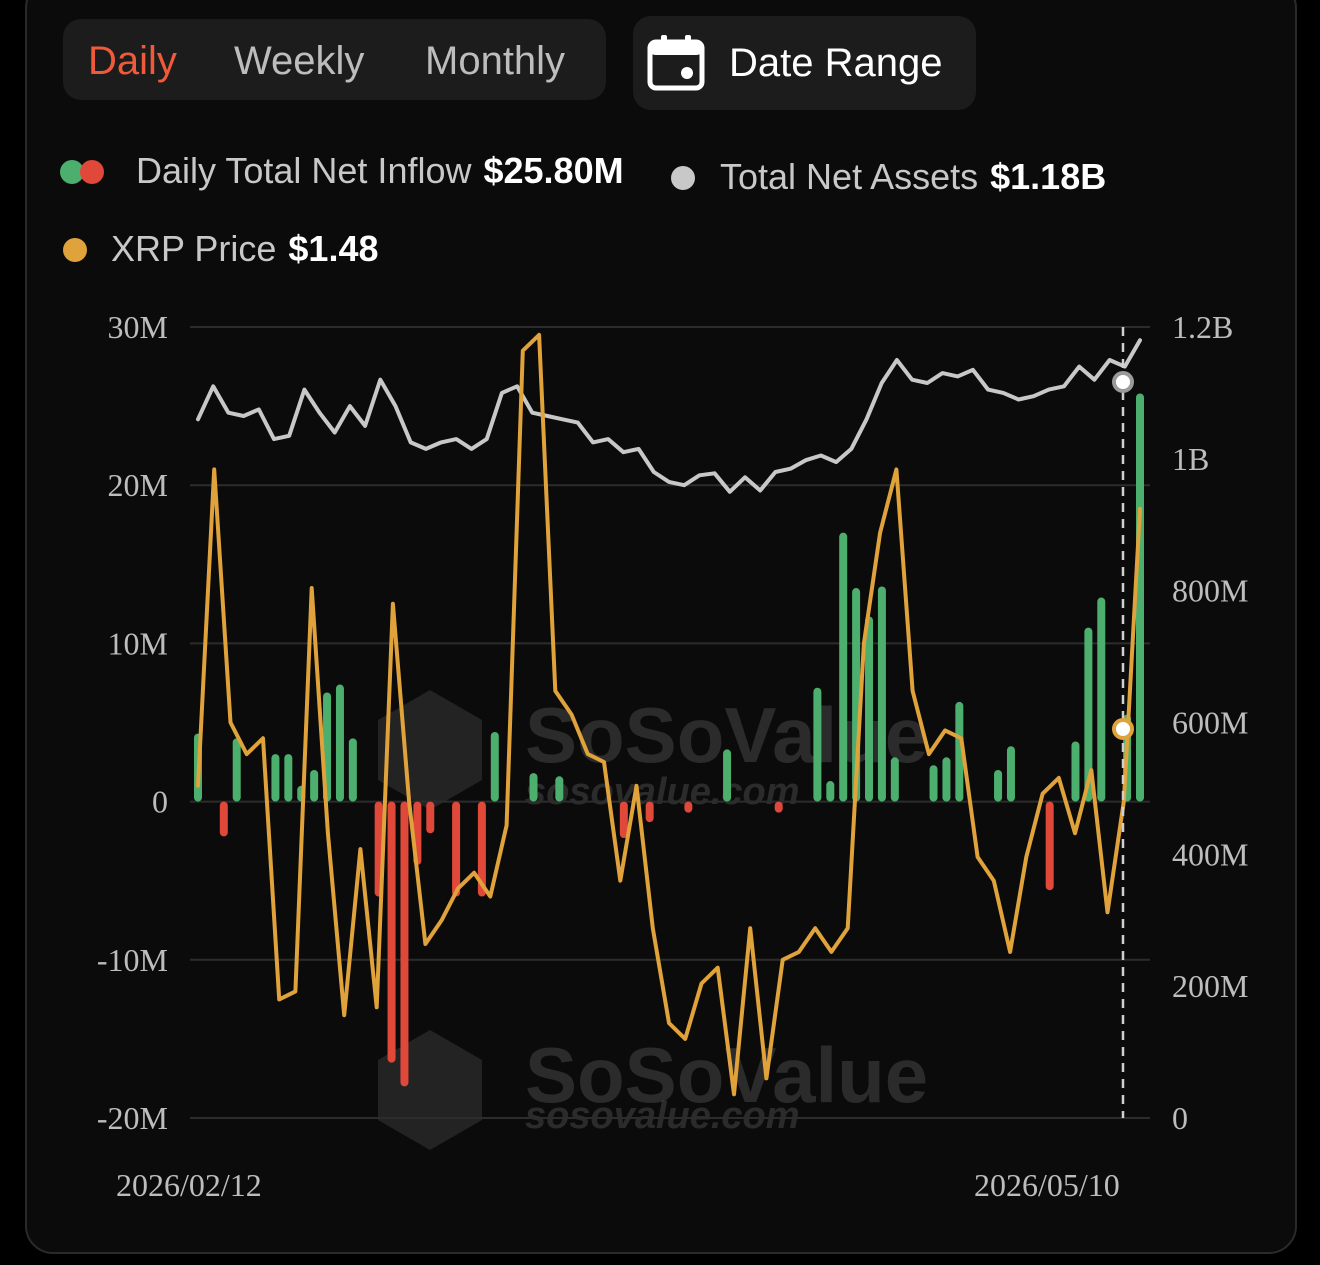 This screenshot has height=1265, width=1320. Describe the element at coordinates (1190, 459) in the screenshot. I see `right-tick-label: 1B` at that location.